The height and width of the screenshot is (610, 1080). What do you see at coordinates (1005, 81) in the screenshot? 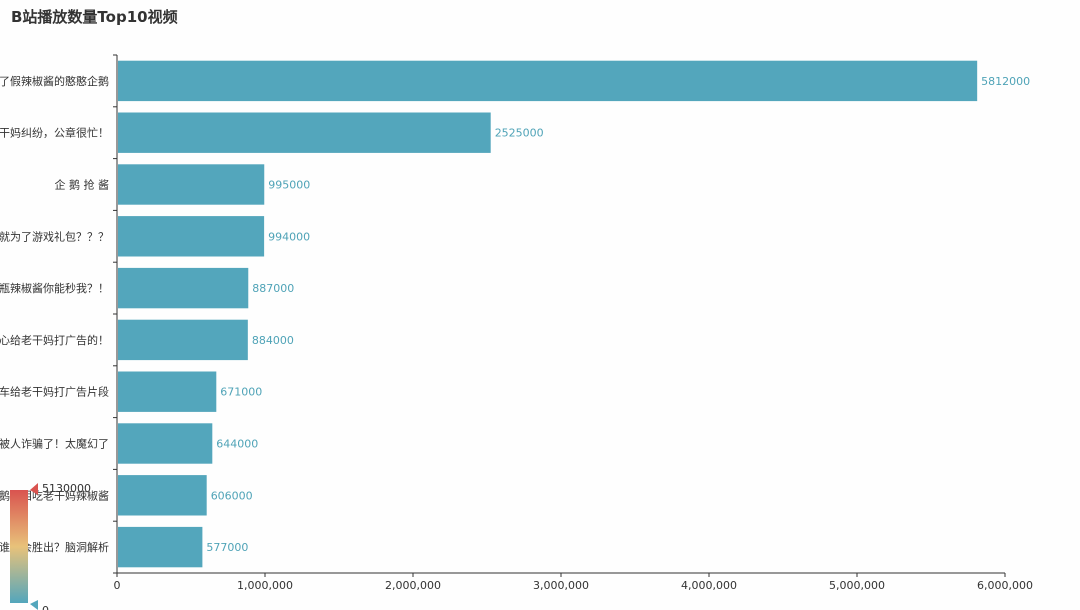
I see `value-label: 5812000` at bounding box center [1005, 81].